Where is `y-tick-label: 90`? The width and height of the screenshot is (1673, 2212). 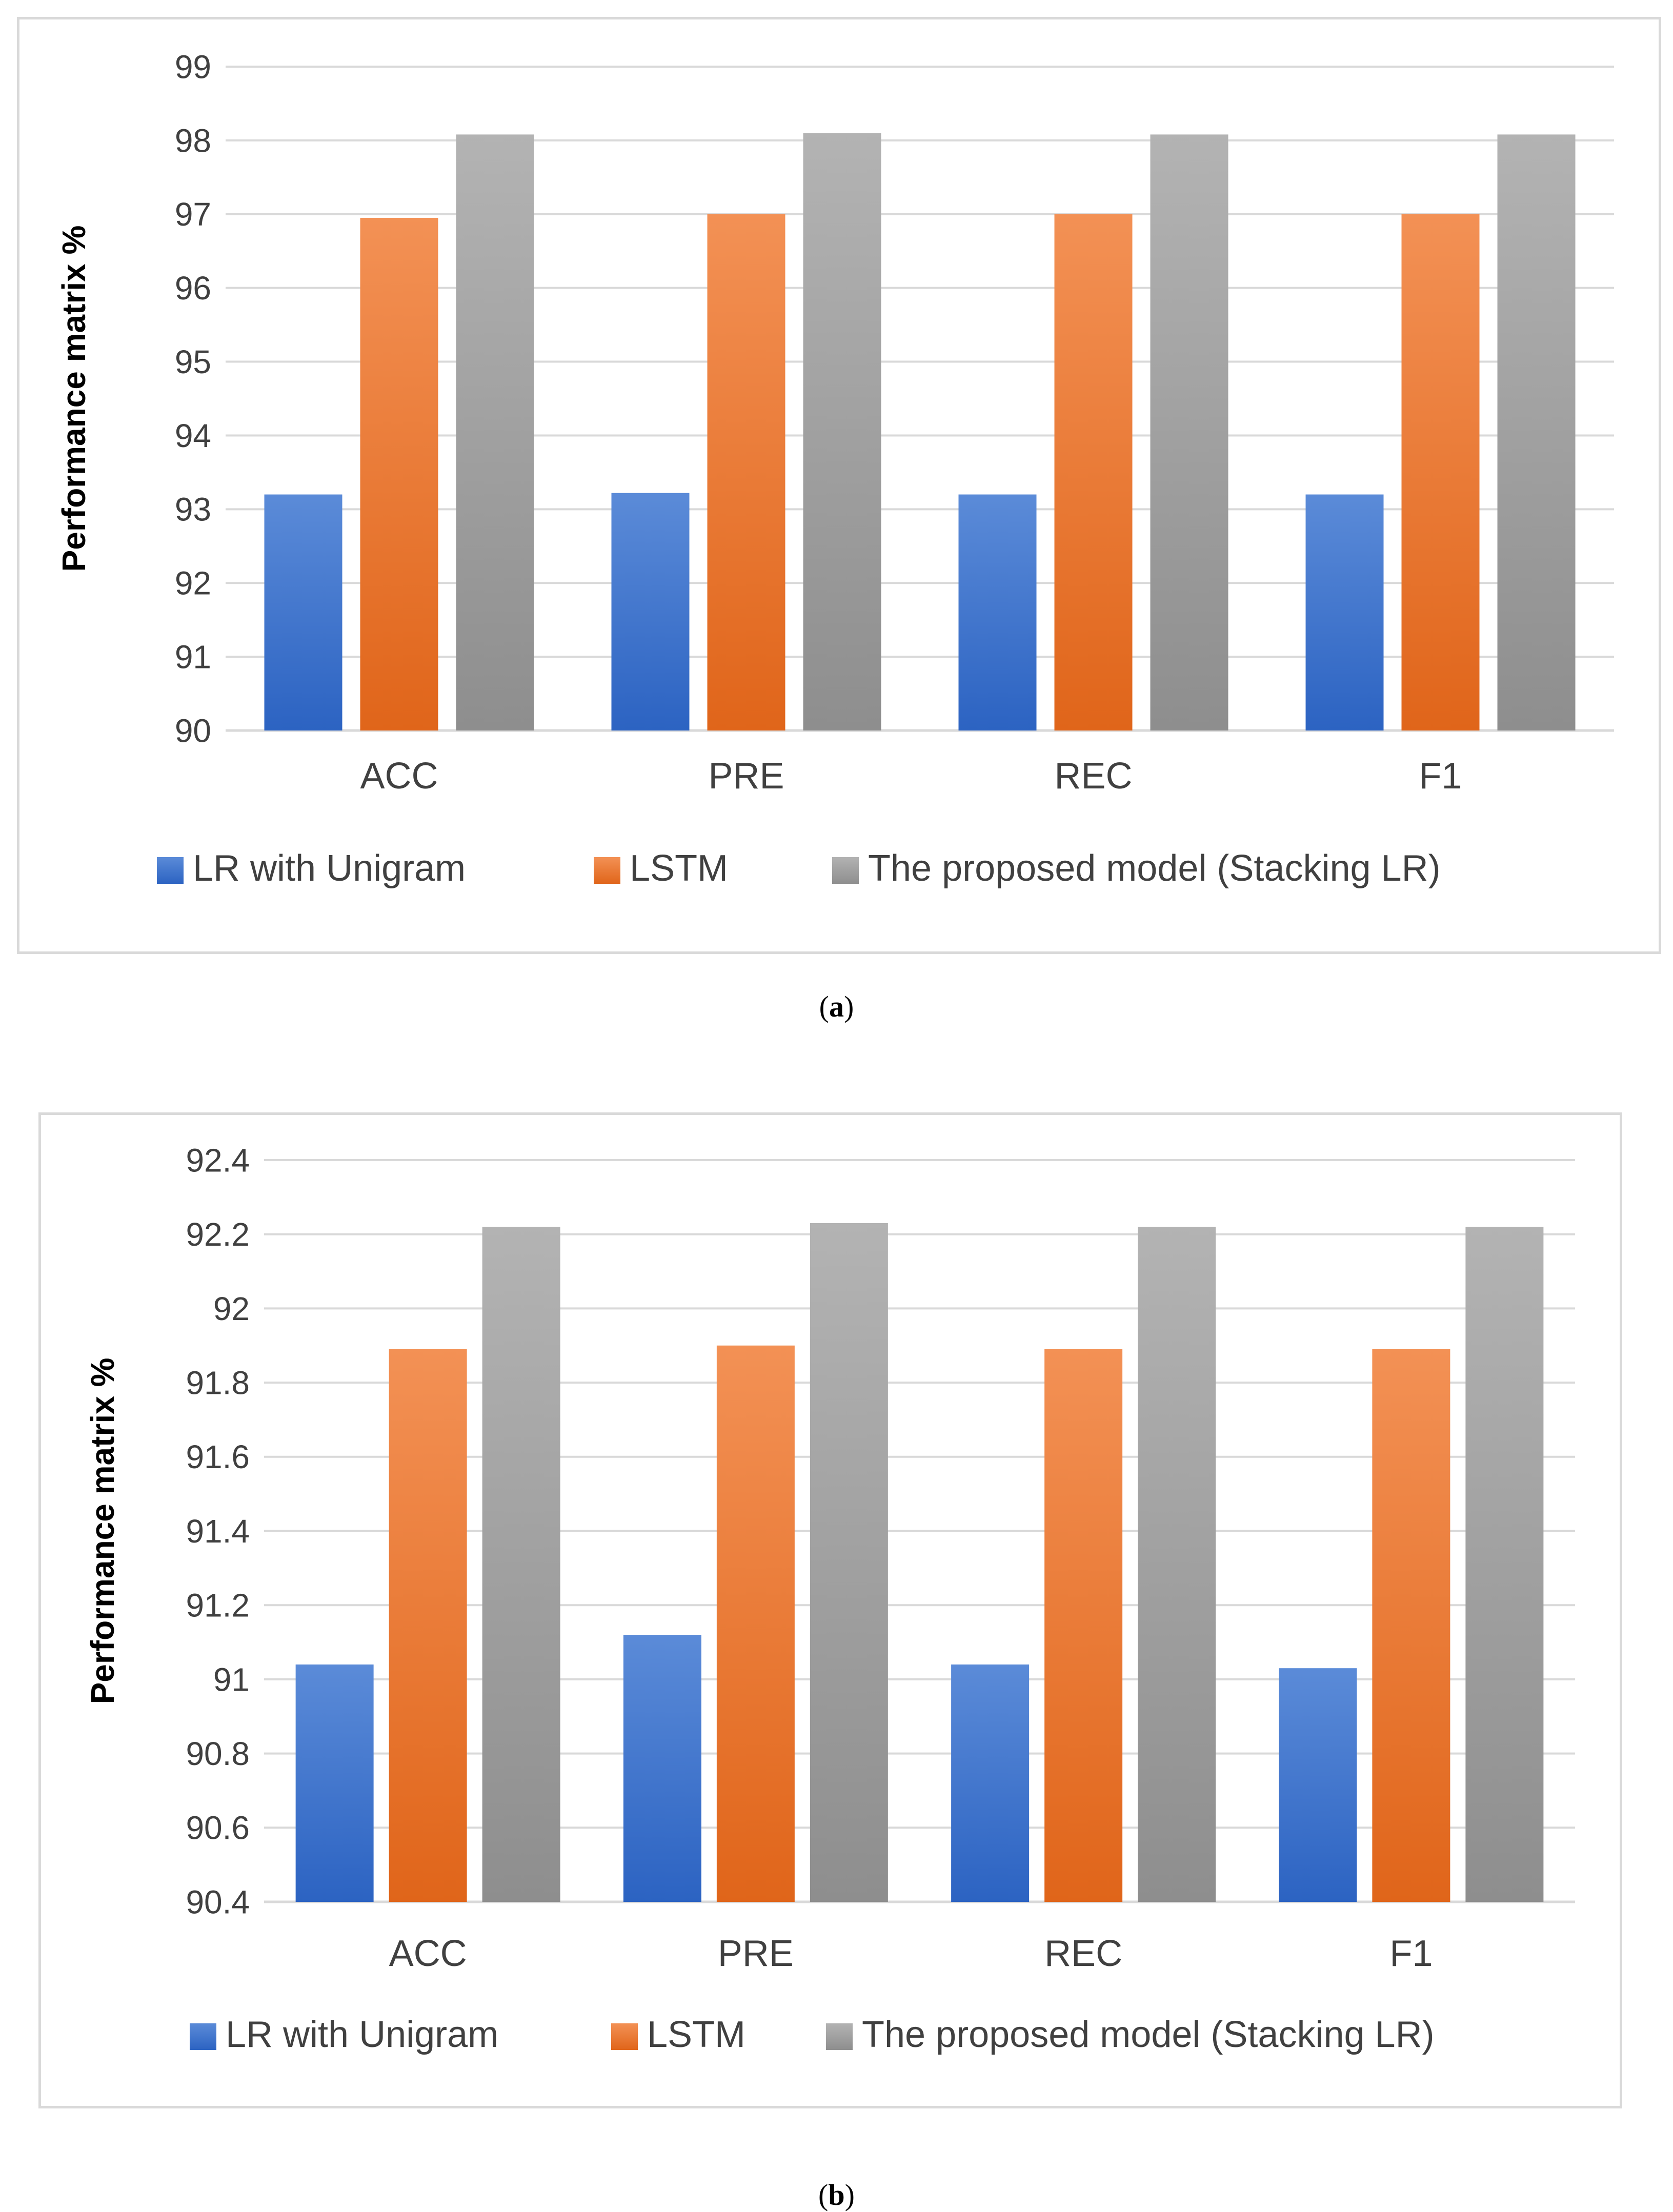
y-tick-label: 90 is located at coordinates (193, 730).